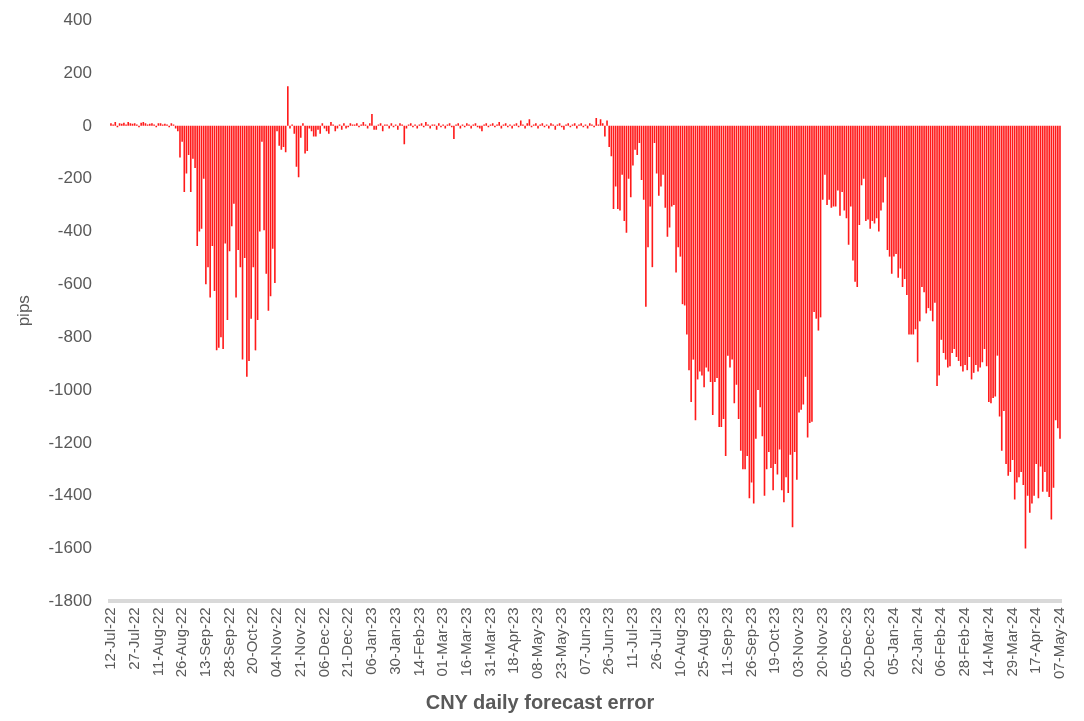  Describe the element at coordinates (87, 125) in the screenshot. I see `y-tick-label: 0` at that location.